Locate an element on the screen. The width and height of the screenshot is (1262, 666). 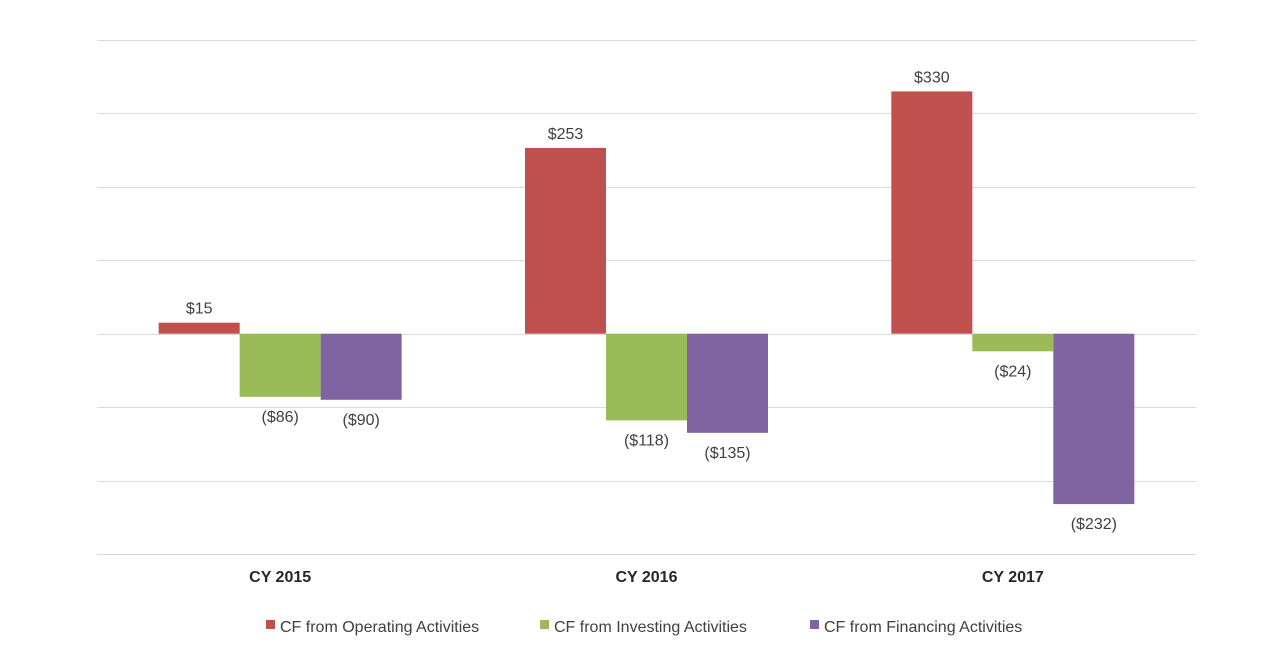
category-label: CY 2017 is located at coordinates (1013, 577).